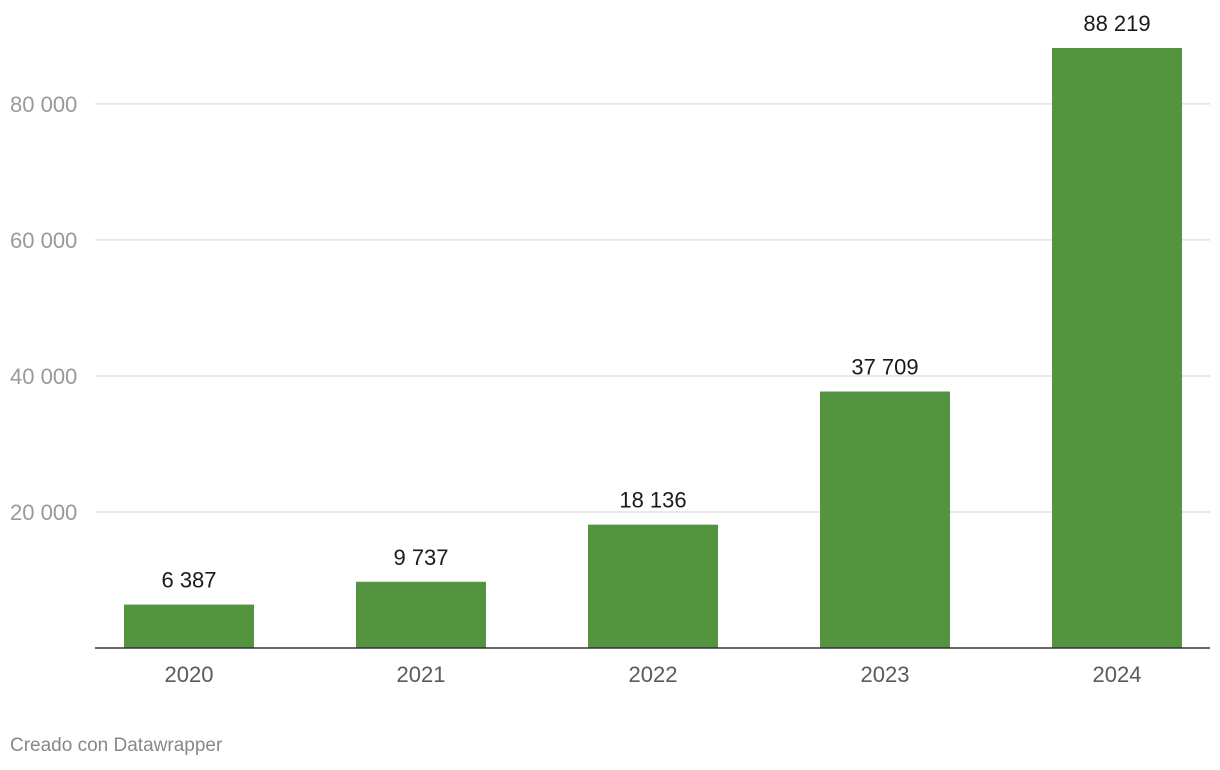  Describe the element at coordinates (43, 308) in the screenshot. I see `y-axis-tick-labels: 20 000 40 000 60 000 80 000` at that location.